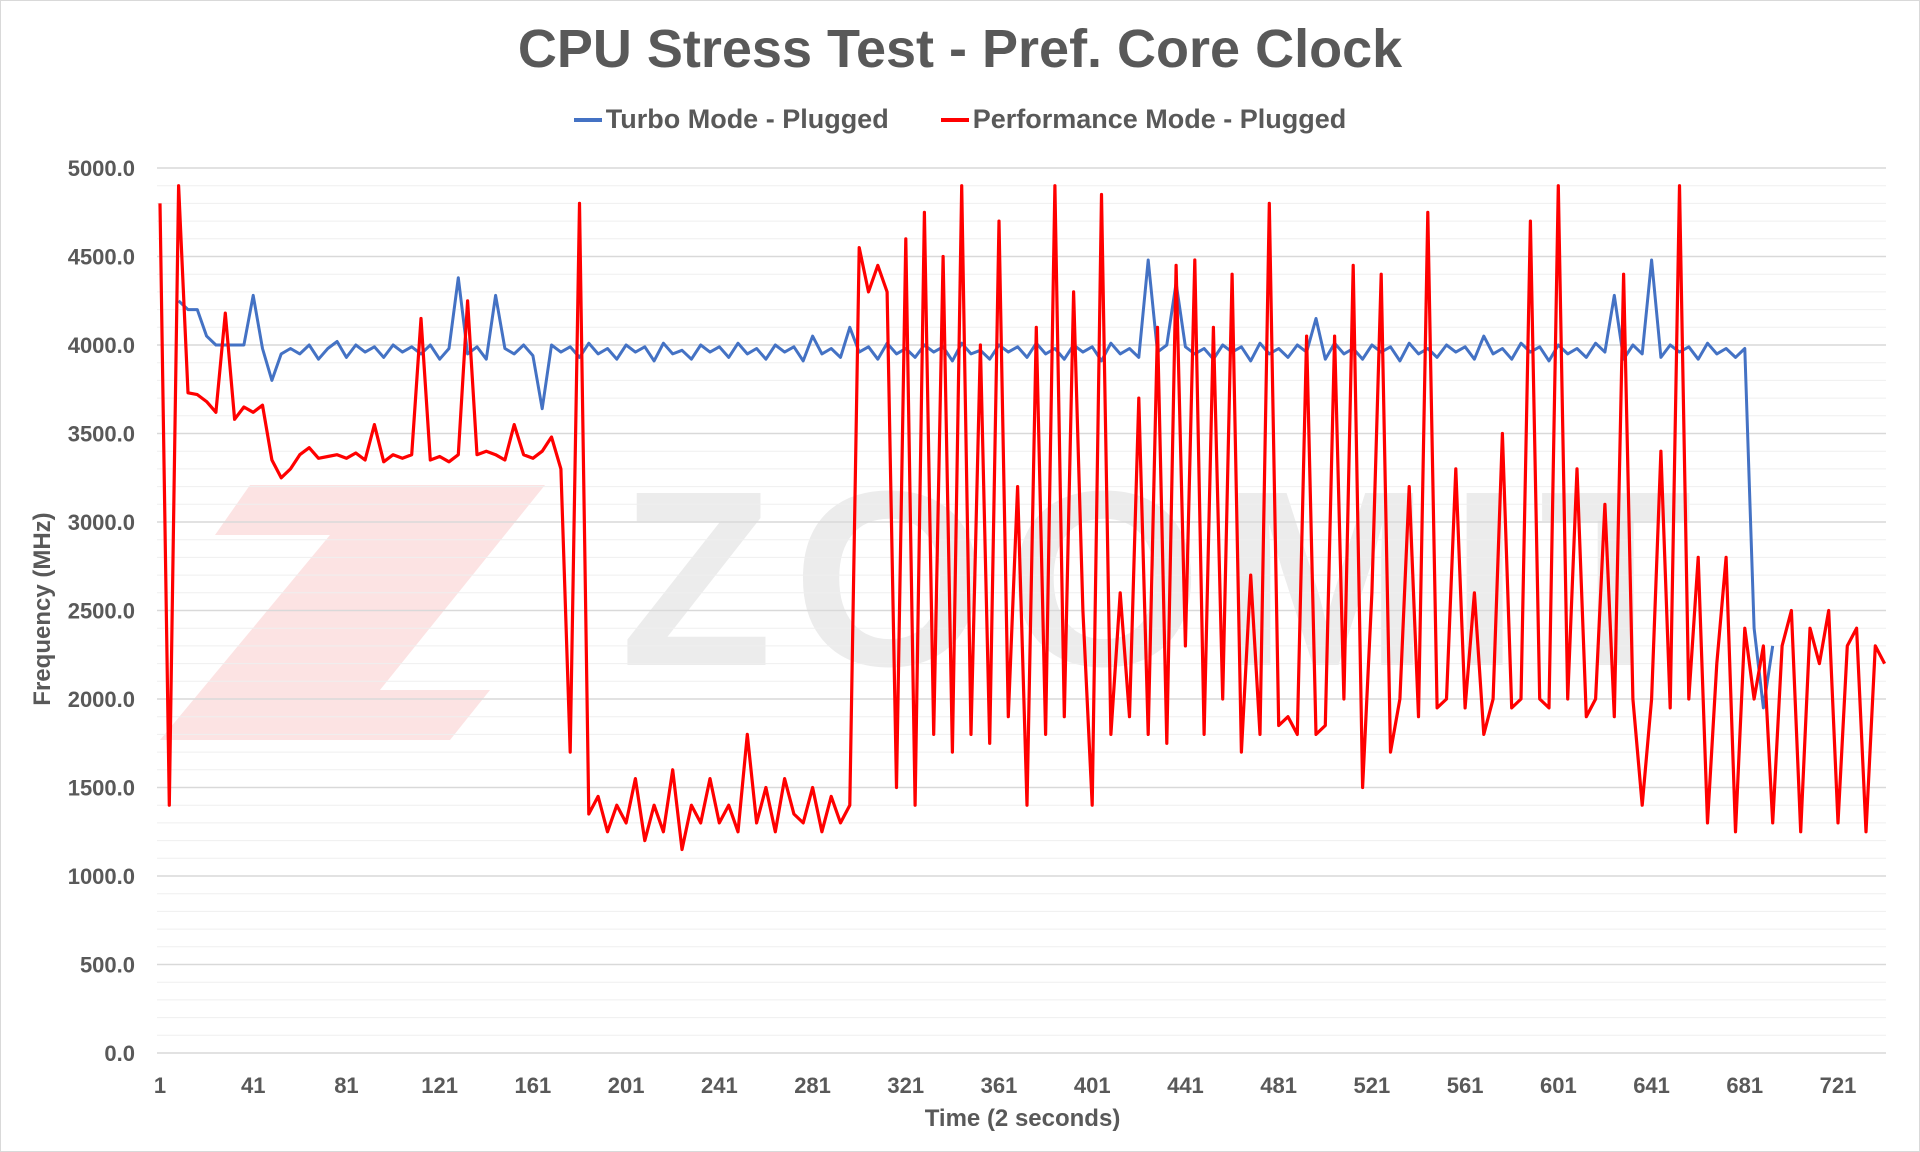 This screenshot has height=1152, width=1920. What do you see at coordinates (1744, 1085) in the screenshot?
I see `x-tick-label: 681` at bounding box center [1744, 1085].